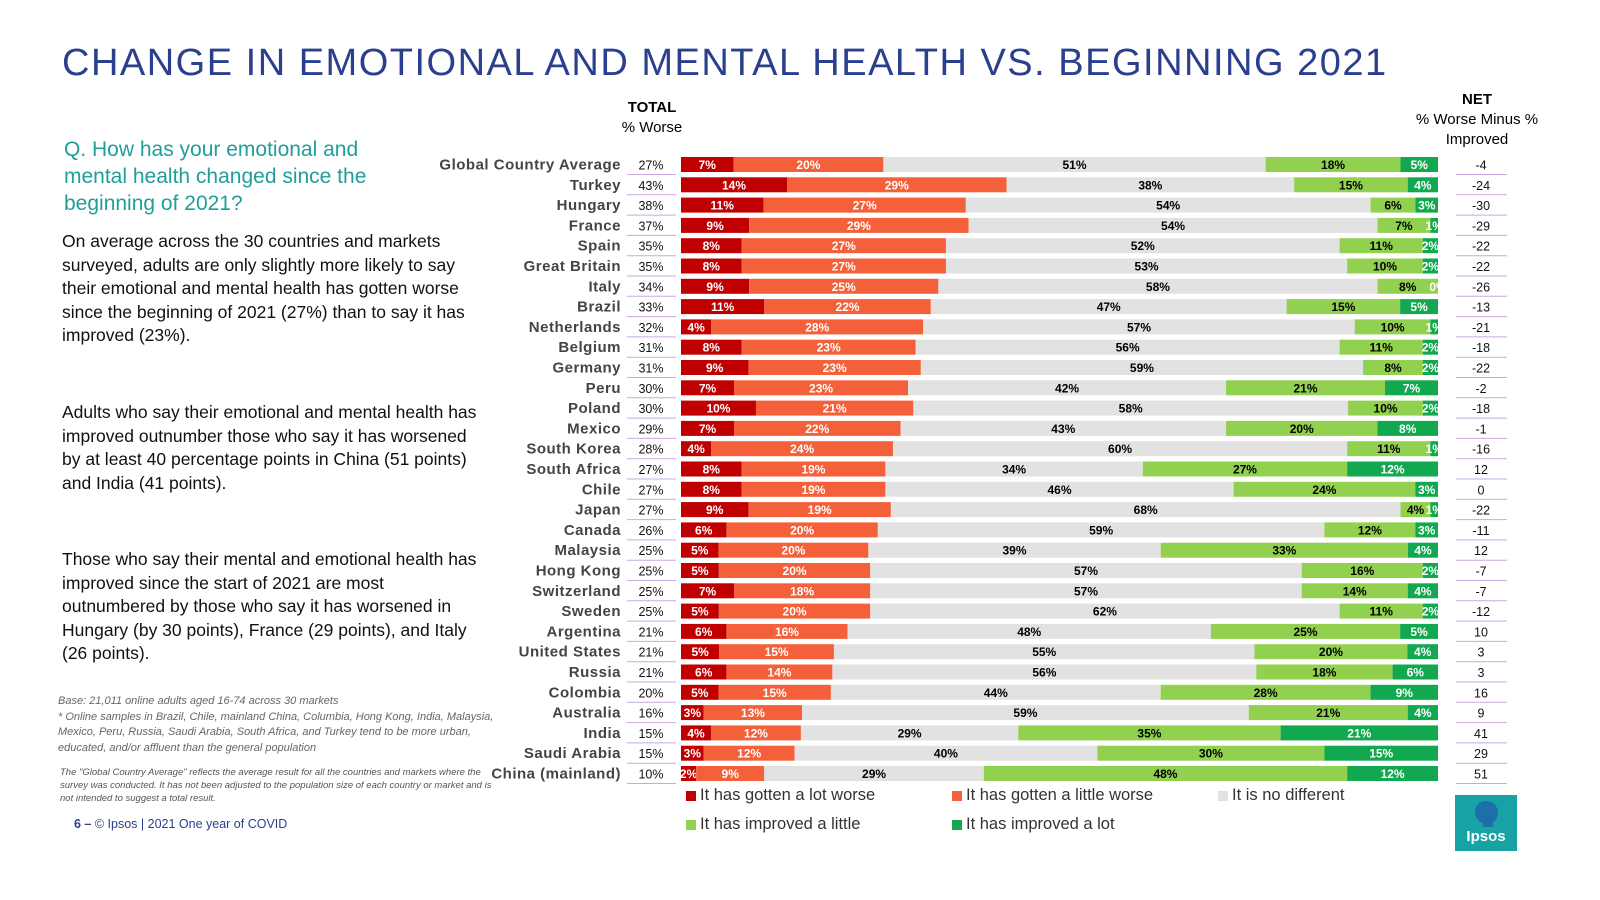  Describe the element at coordinates (817, 327) in the screenshot. I see `bar-value-label: 28%` at that location.